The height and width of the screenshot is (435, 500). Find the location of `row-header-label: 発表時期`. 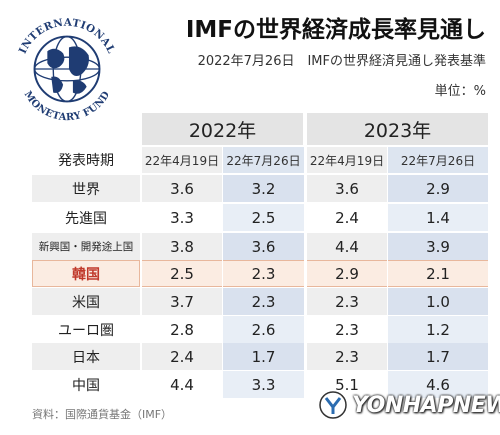

row-header-label: 発表時期 is located at coordinates (86, 161).